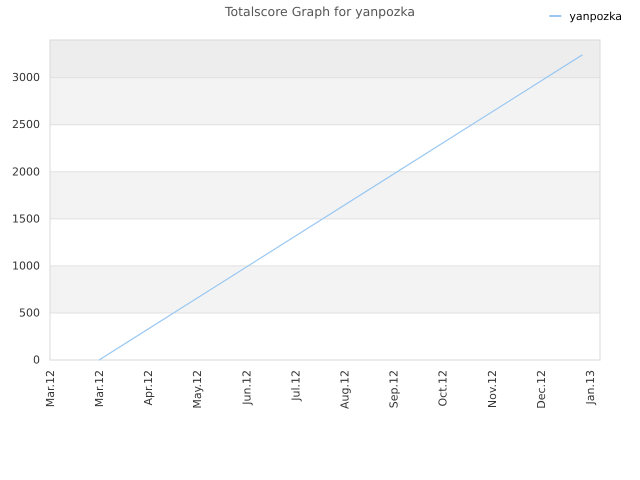 The image size is (640, 480). I want to click on x-tick-label: Jun.12, so click(247, 388).